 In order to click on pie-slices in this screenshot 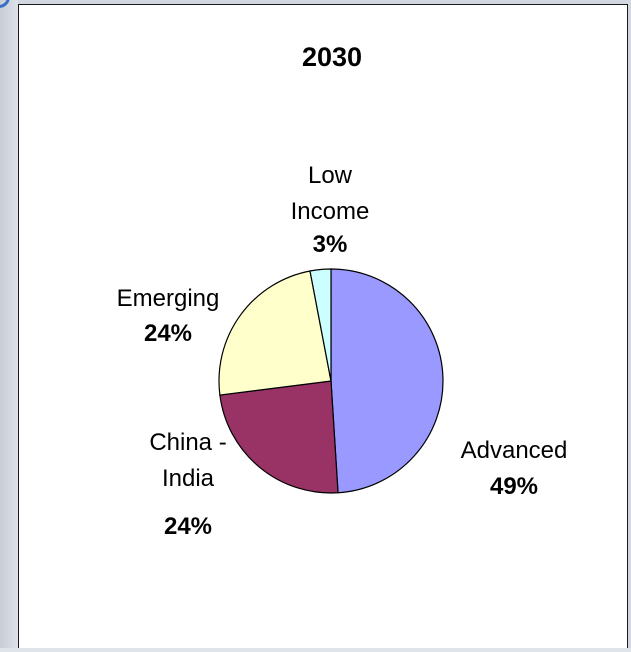, I will do `click(331, 381)`.